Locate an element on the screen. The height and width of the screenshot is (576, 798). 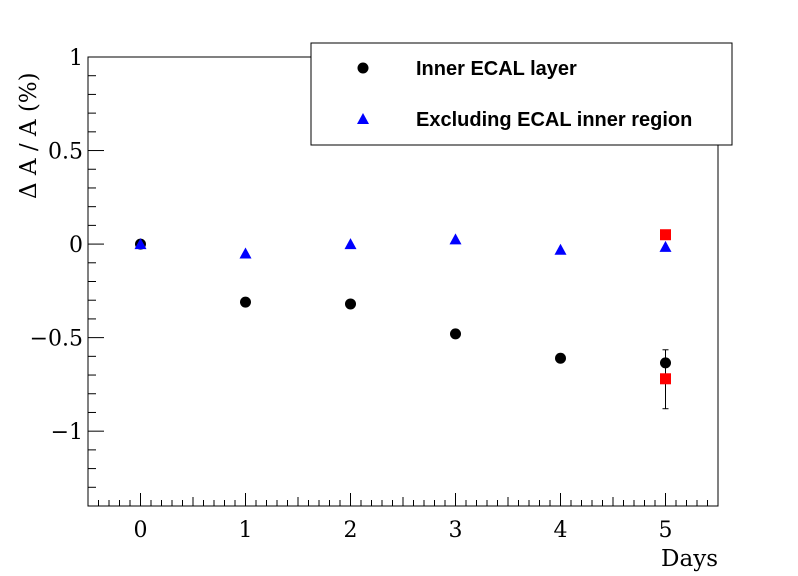
x-tick-label: 5 is located at coordinates (666, 530).